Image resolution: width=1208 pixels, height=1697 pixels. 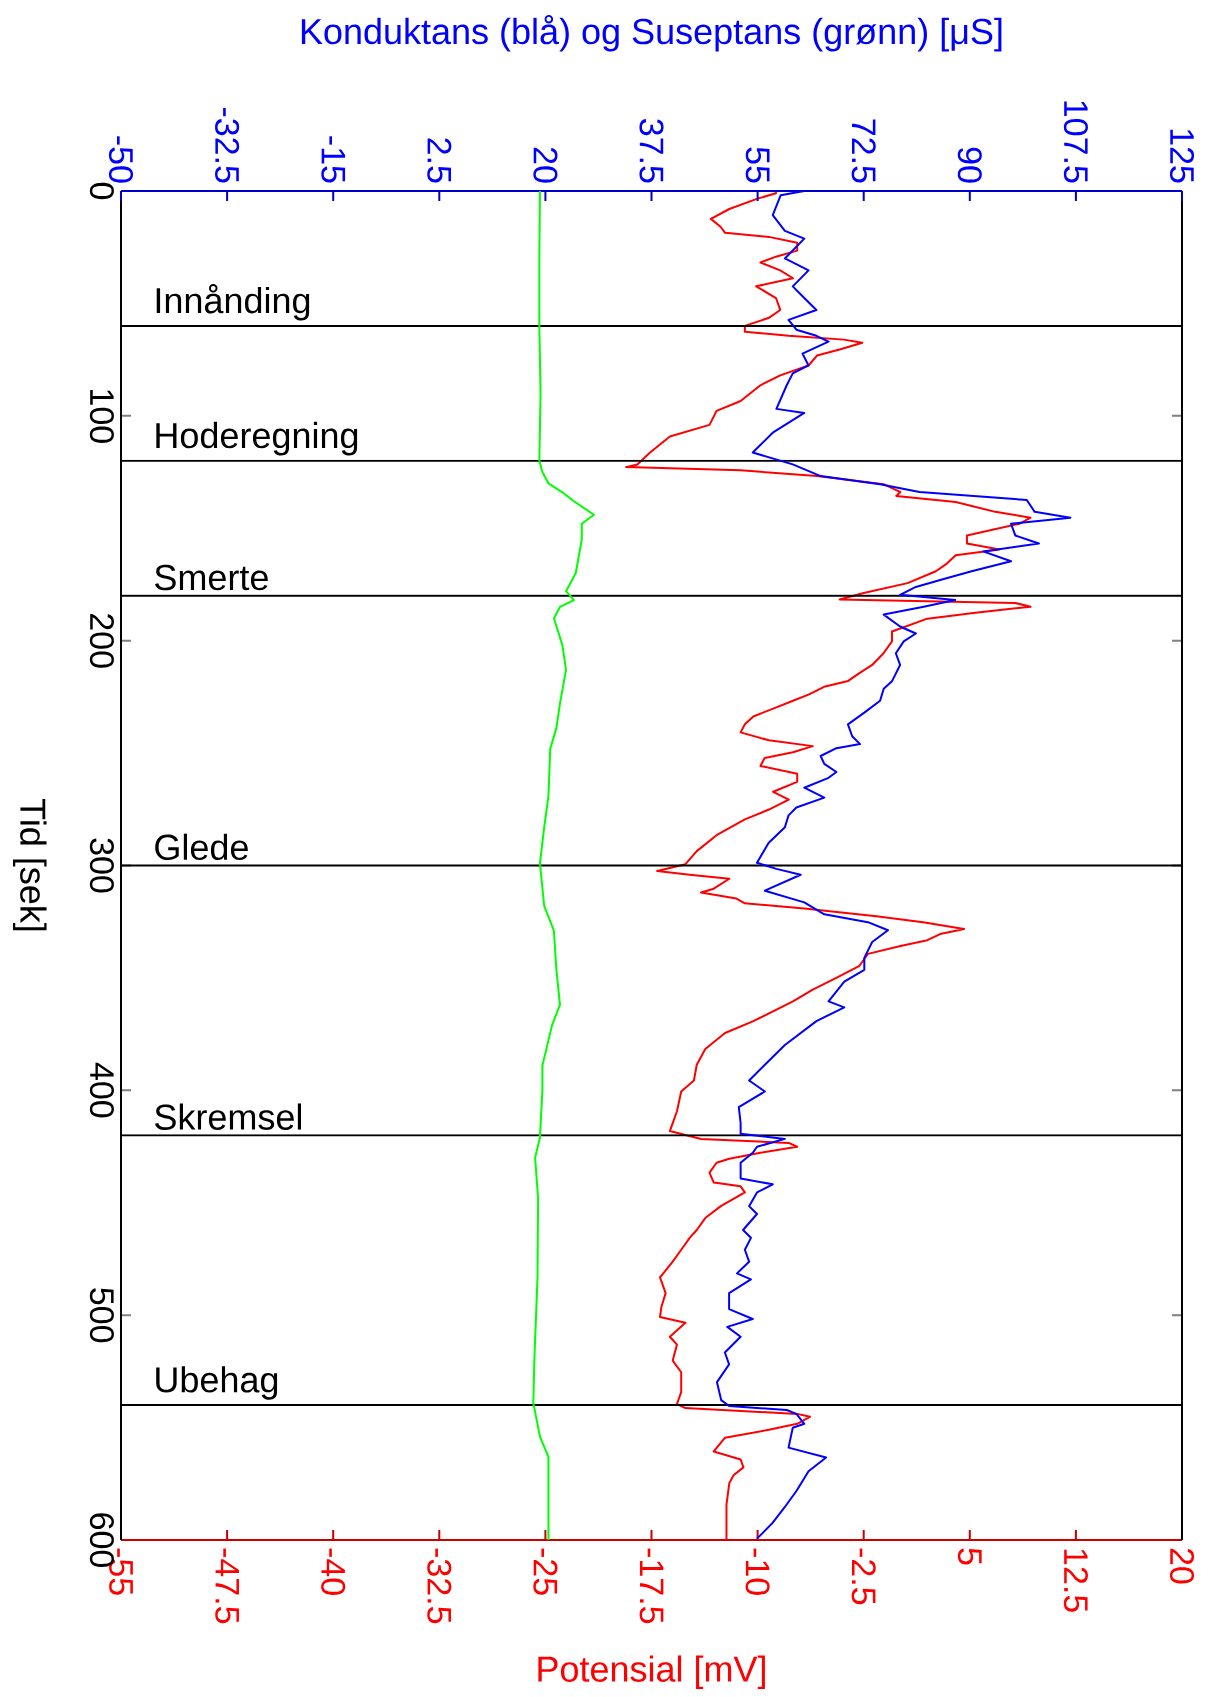 I want to click on ref-line-label: Hoderegning, so click(x=257, y=438).